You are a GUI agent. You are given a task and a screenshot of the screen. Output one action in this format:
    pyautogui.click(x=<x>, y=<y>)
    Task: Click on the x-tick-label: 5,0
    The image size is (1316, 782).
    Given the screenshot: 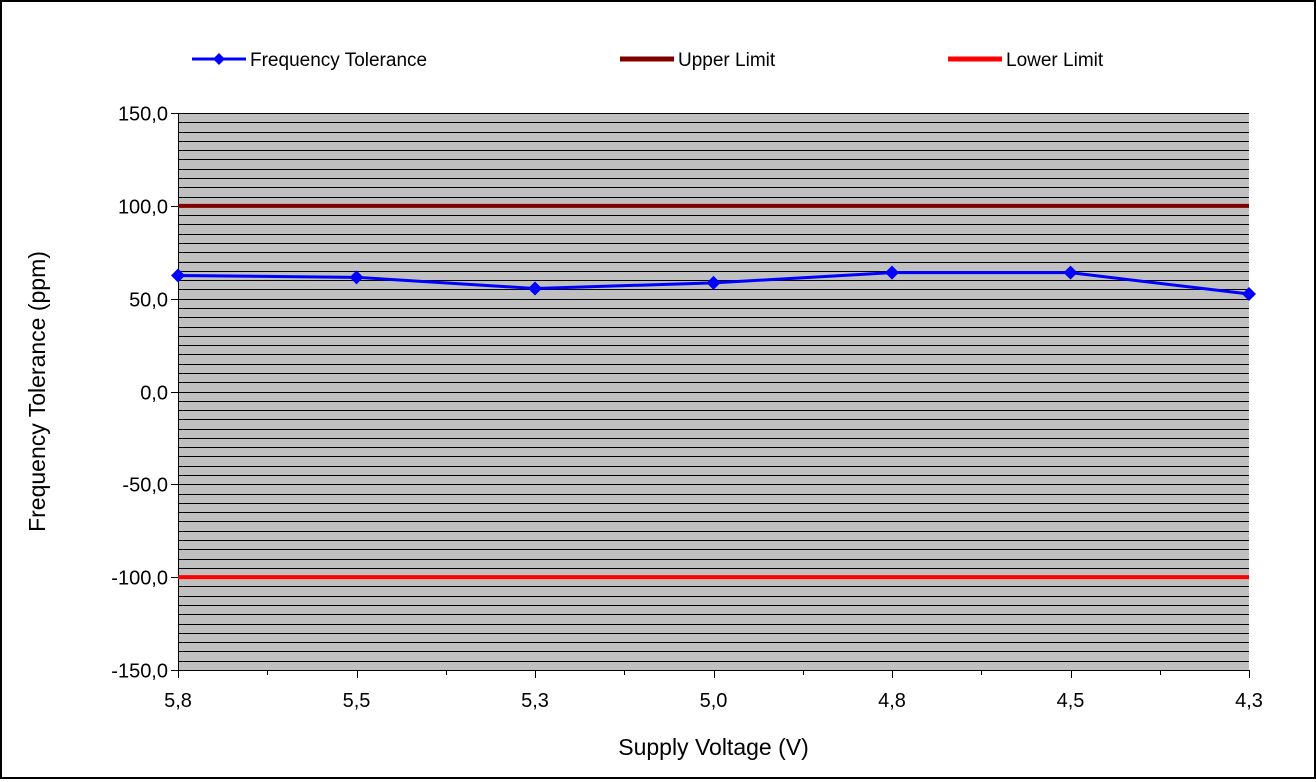 What is the action you would take?
    pyautogui.click(x=714, y=701)
    